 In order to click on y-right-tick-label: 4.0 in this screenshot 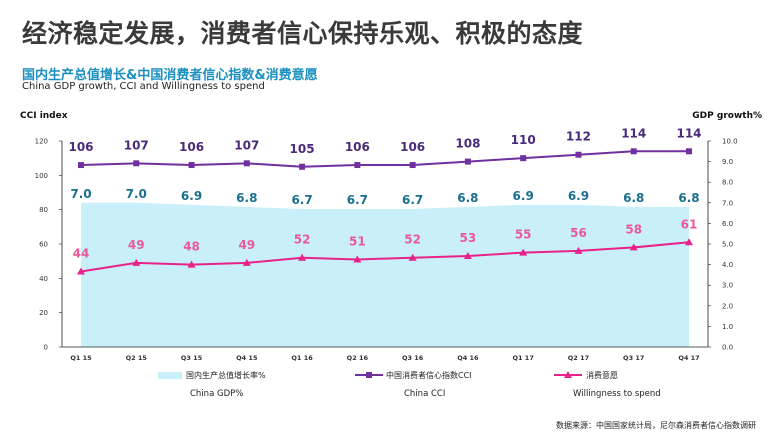, I will do `click(727, 265)`.